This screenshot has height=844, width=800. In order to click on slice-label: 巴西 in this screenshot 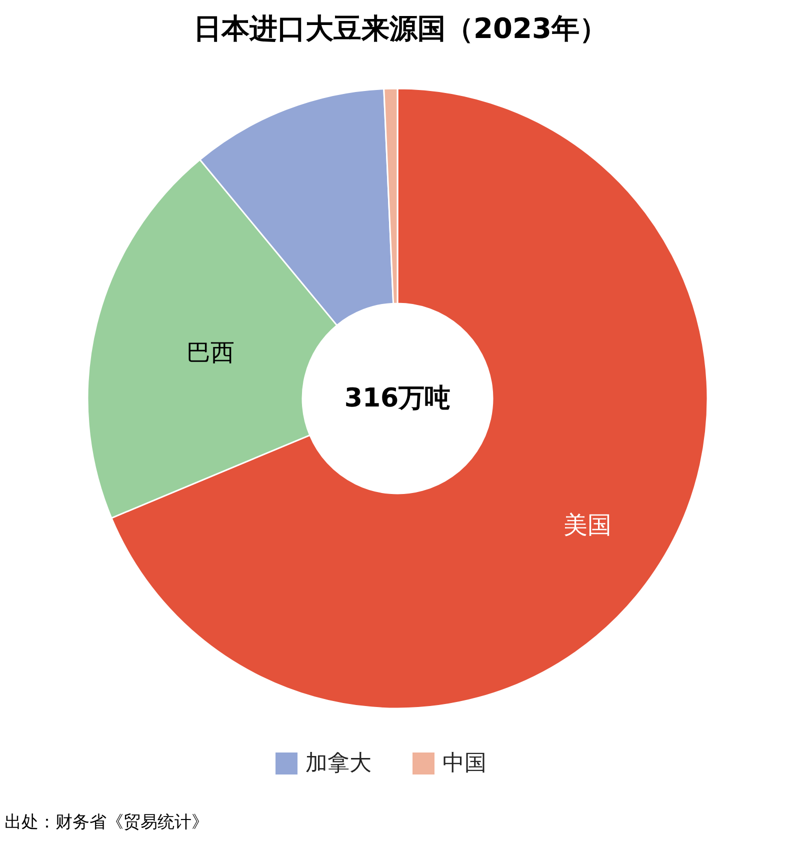, I will do `click(210, 352)`.